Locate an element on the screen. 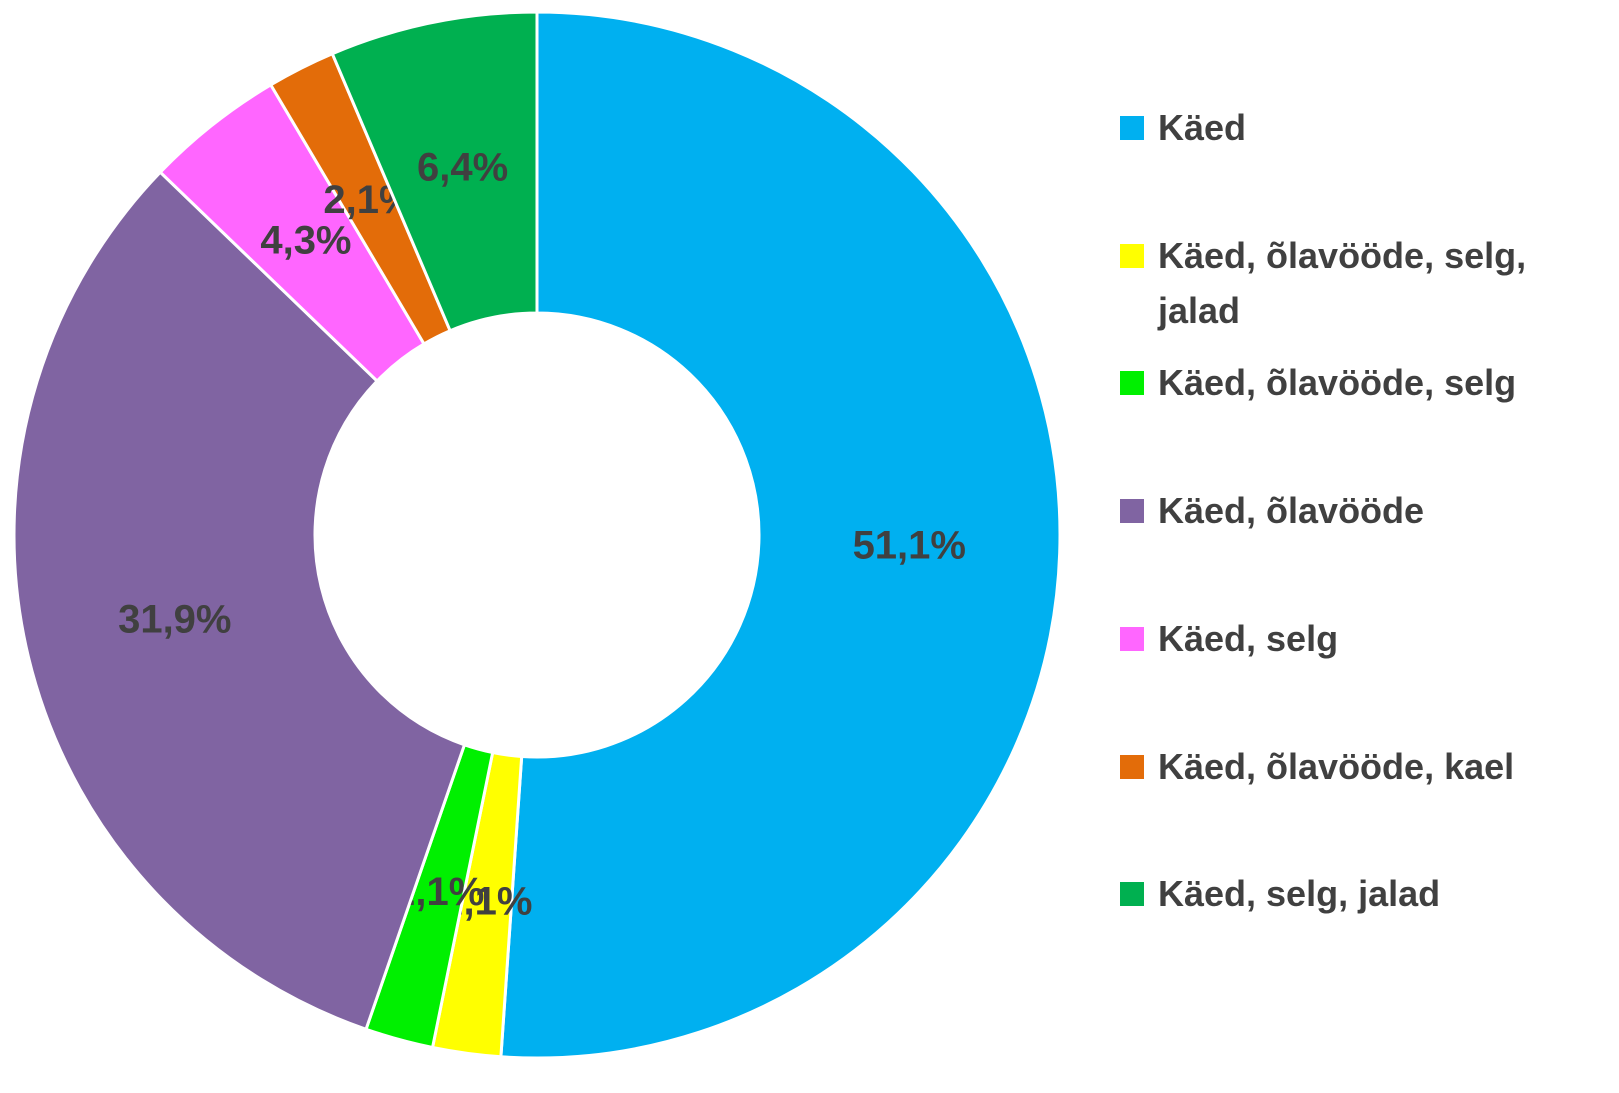 The image size is (1619, 1093). legend-label: Käed is located at coordinates (1202, 127).